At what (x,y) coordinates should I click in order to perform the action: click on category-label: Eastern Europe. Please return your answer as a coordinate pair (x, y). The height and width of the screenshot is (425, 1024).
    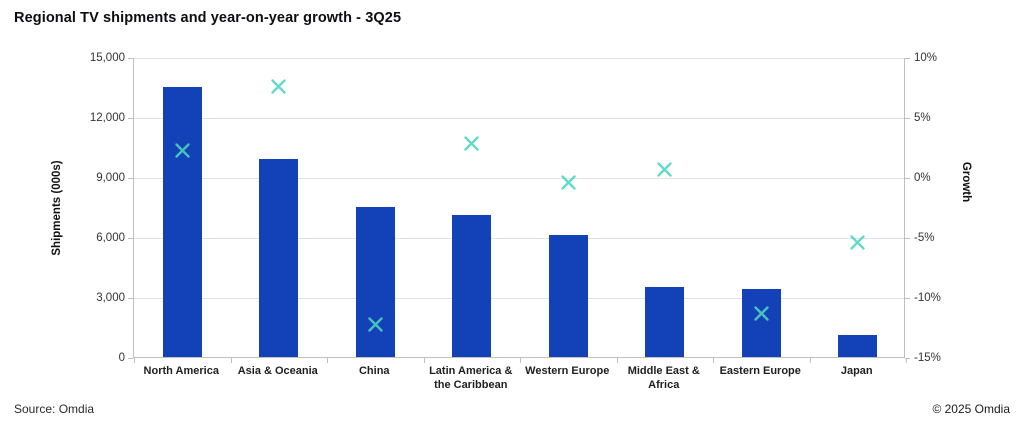
    Looking at the image, I should click on (760, 371).